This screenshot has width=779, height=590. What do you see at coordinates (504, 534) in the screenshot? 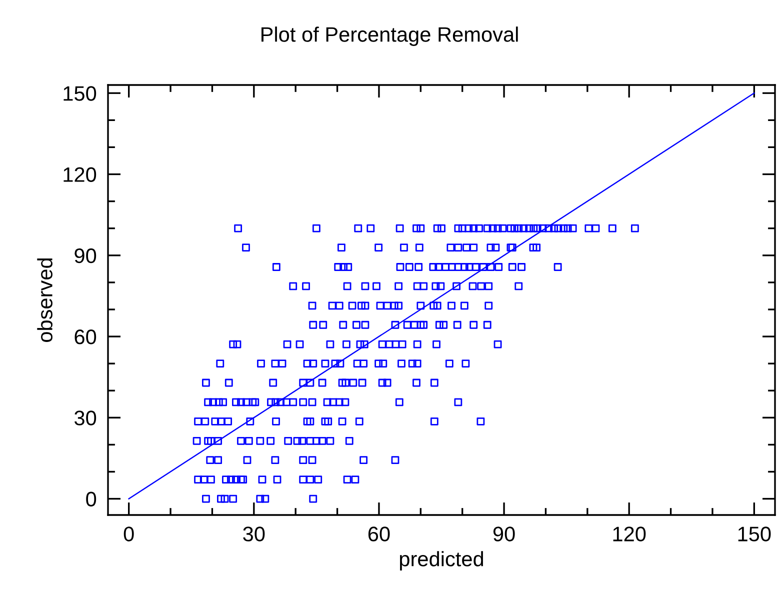
I see `x-tick-label: 90` at bounding box center [504, 534].